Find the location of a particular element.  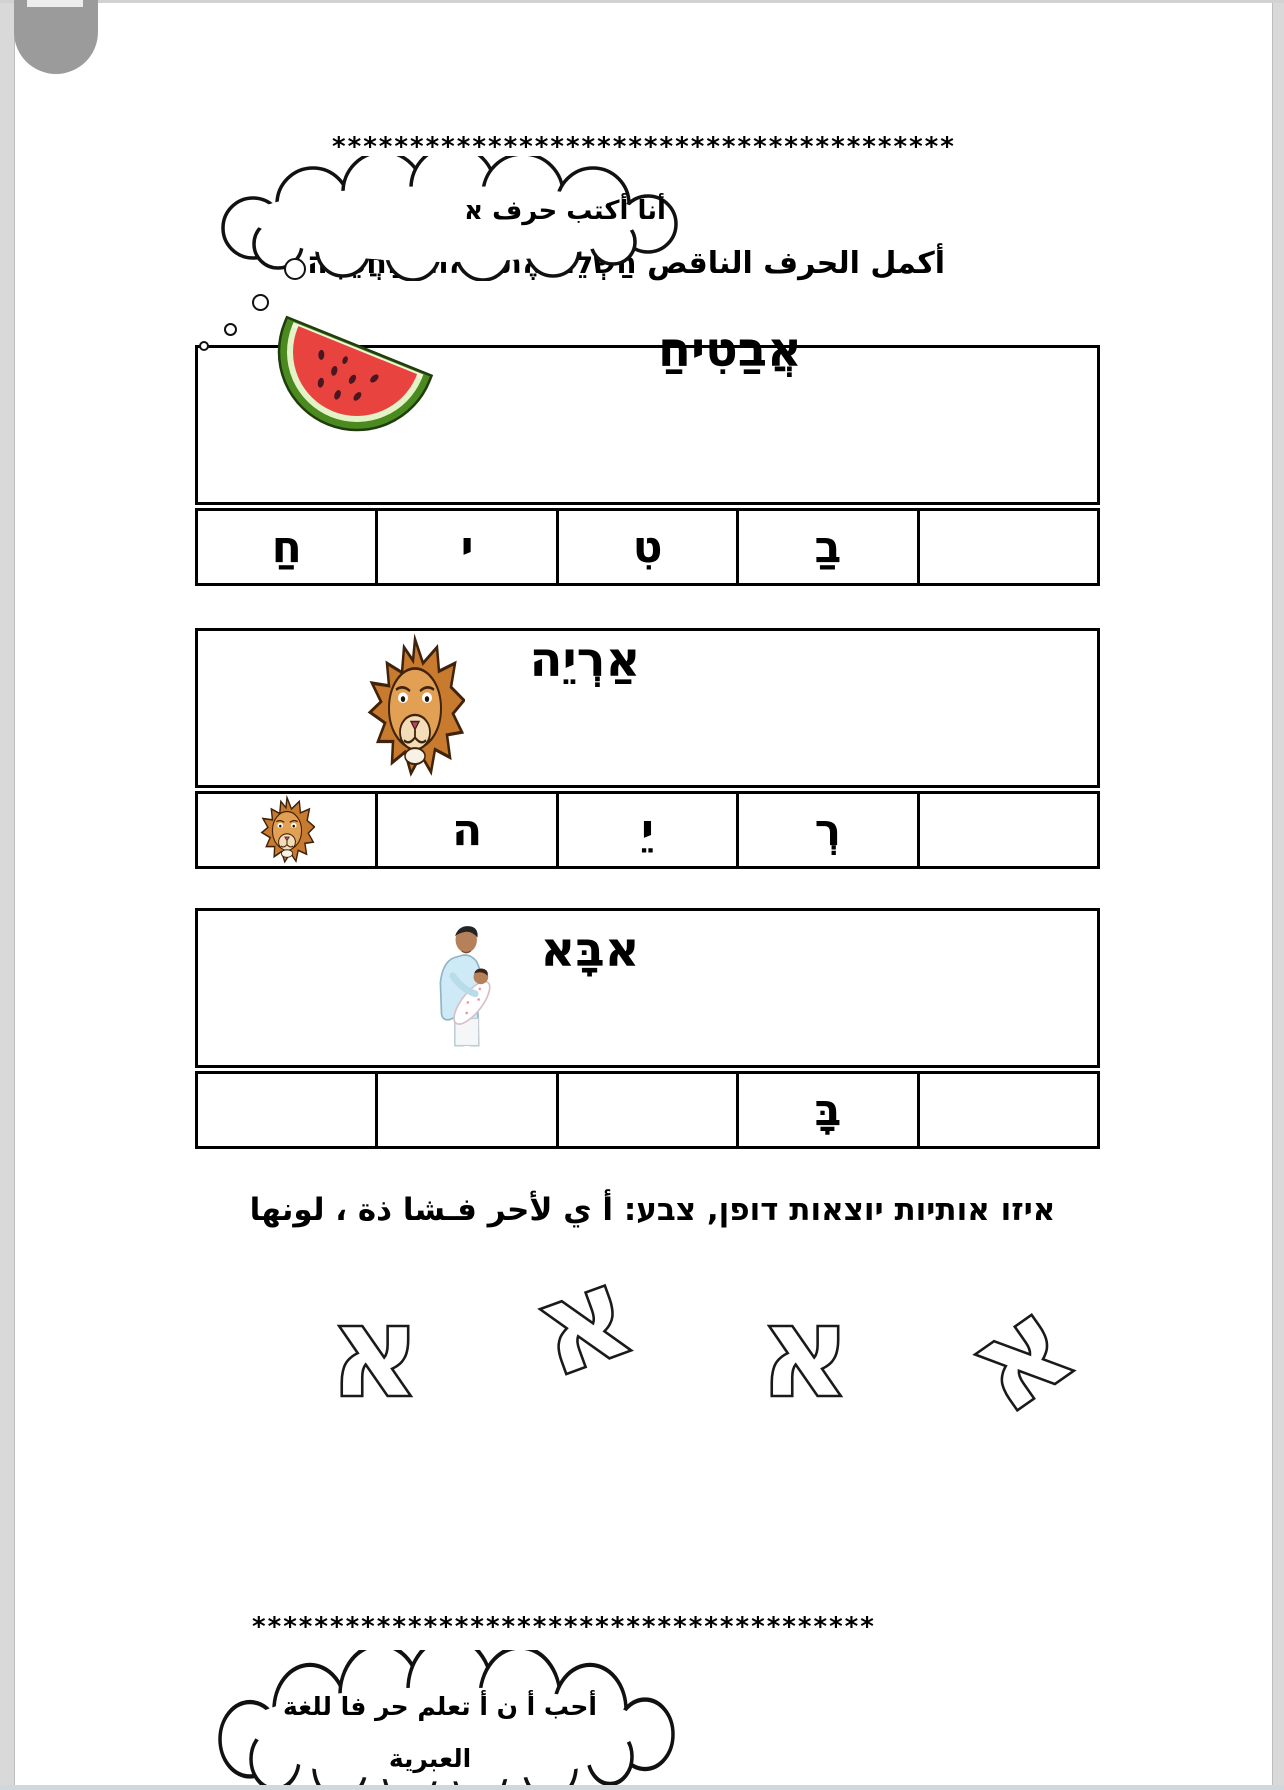

letter-cell: בַ is located at coordinates (829, 547).